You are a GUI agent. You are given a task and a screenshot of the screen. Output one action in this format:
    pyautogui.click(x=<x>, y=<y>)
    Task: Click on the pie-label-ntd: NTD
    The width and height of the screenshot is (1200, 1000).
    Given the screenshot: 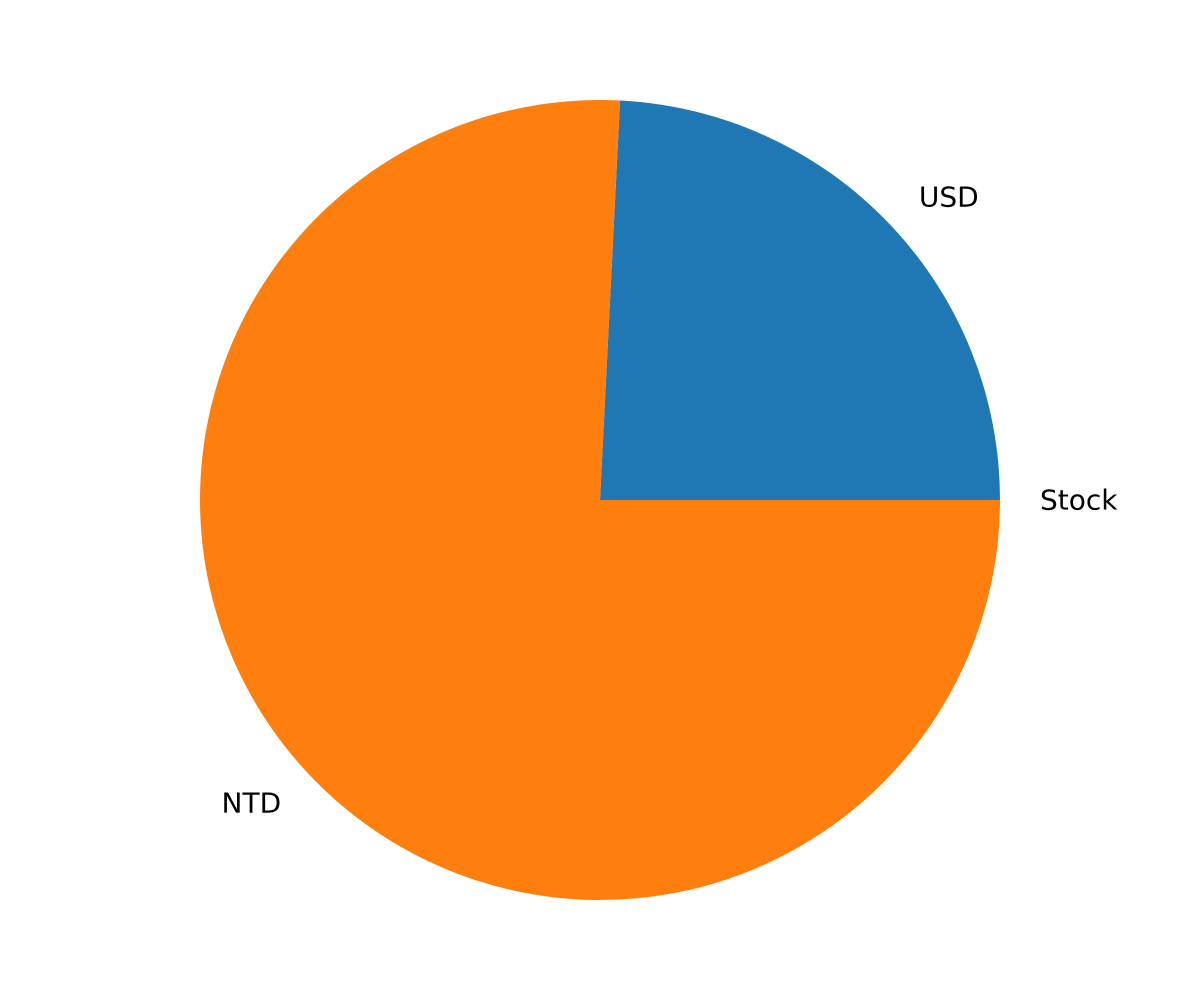 What is the action you would take?
    pyautogui.click(x=252, y=803)
    